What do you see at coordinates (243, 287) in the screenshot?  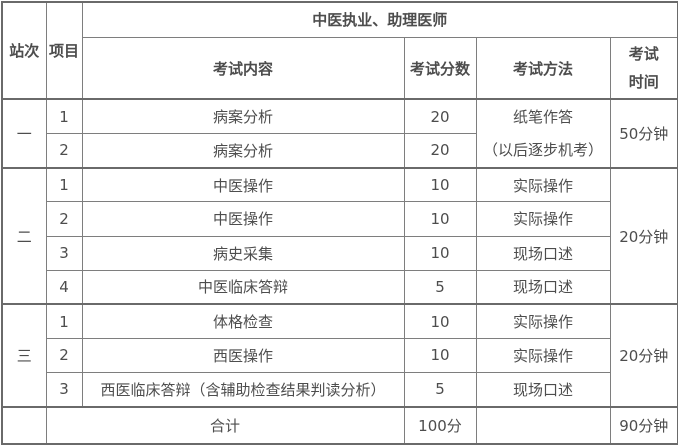 I see `exam-content: 中医临床答辩` at bounding box center [243, 287].